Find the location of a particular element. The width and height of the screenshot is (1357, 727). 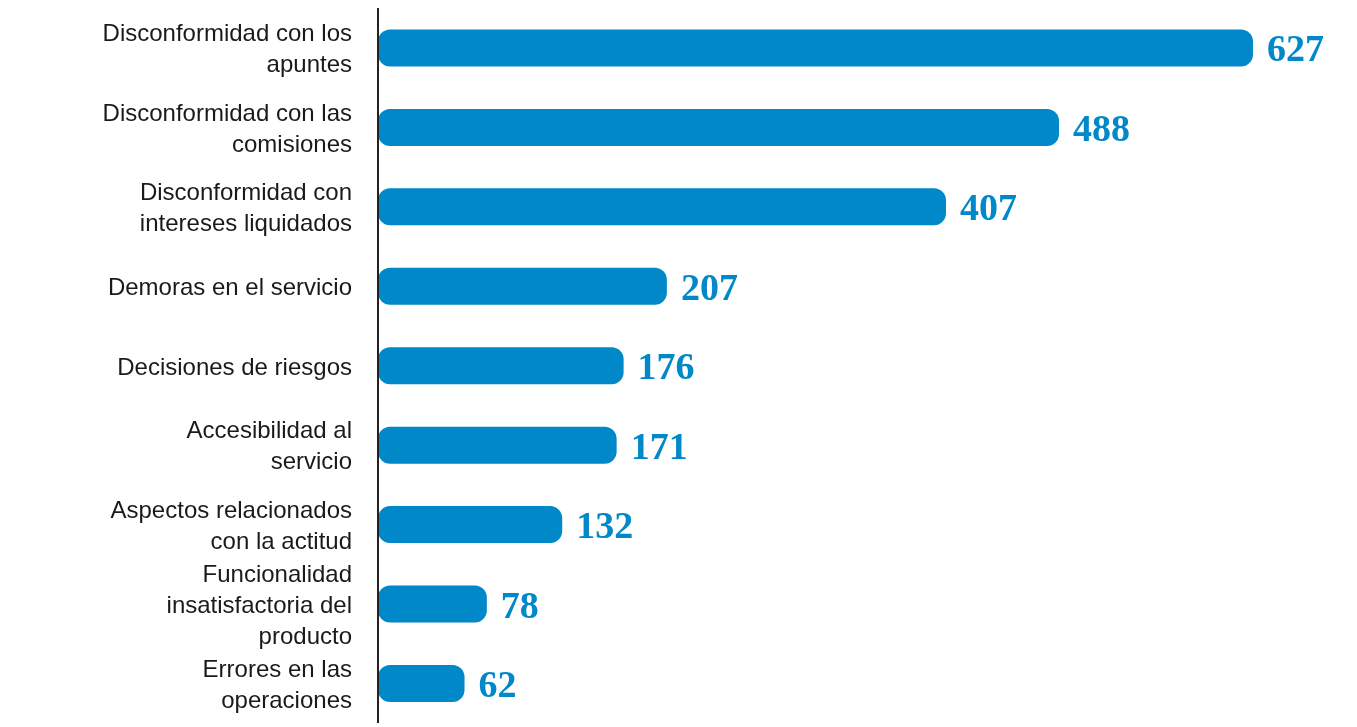

y-tick-label: Accesibilidad al servicio is located at coordinates (269, 444).